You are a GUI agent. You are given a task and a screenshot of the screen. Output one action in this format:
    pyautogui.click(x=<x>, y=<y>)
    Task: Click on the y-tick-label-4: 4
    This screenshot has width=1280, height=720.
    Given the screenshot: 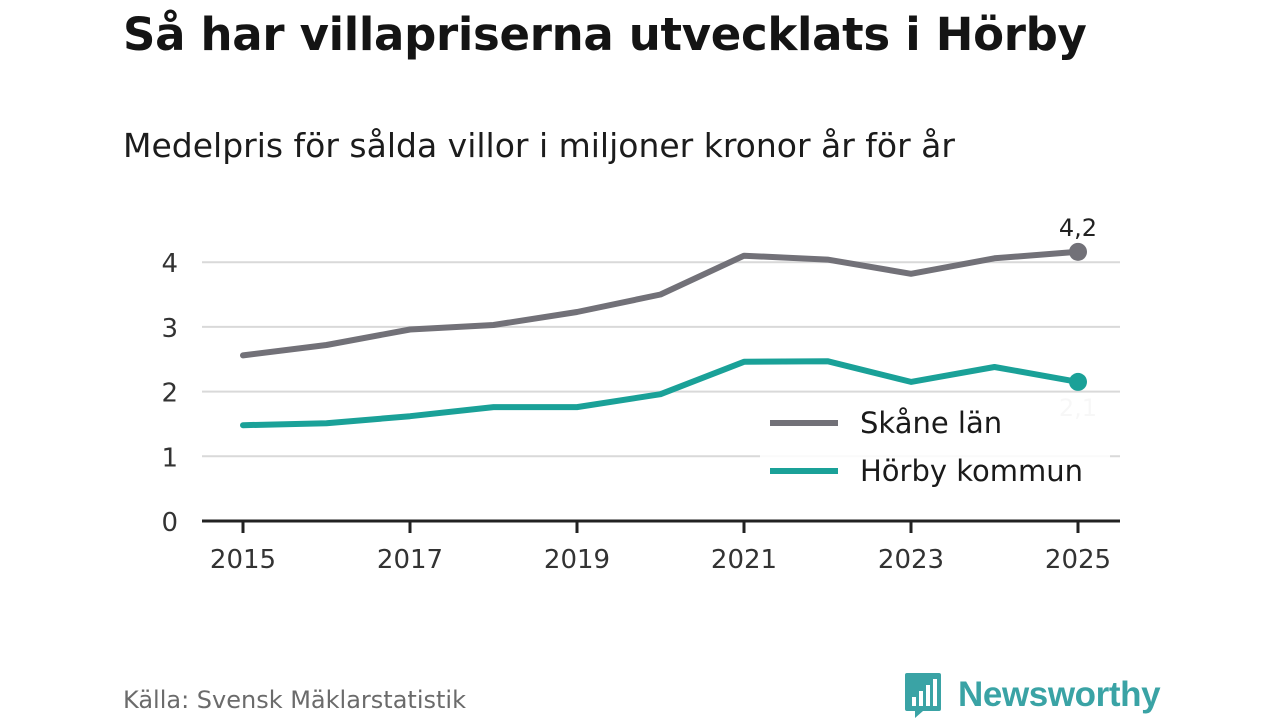 What is the action you would take?
    pyautogui.click(x=169, y=264)
    